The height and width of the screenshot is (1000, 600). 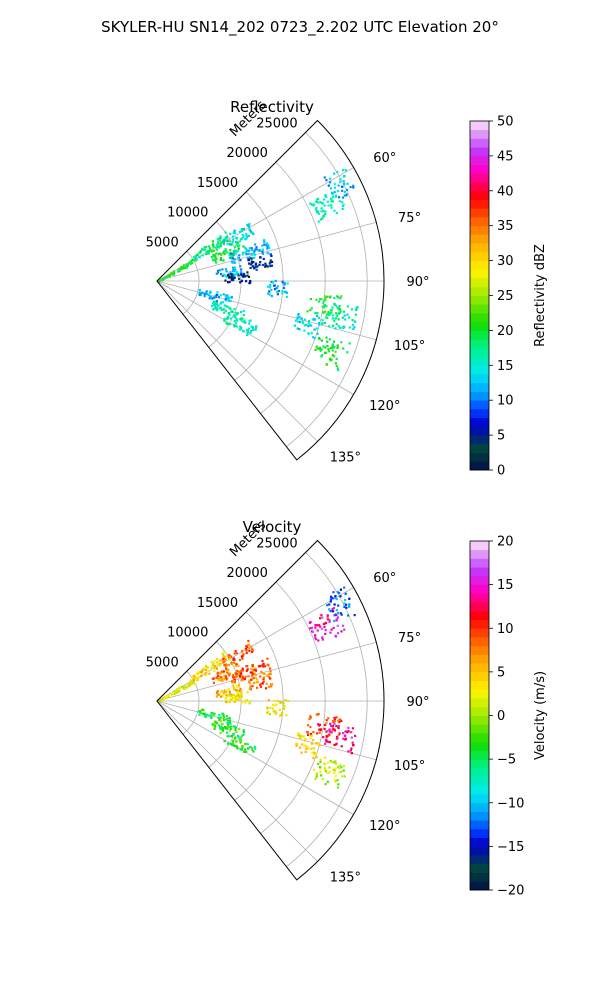 What do you see at coordinates (540, 295) in the screenshot?
I see `colorbar-label: Reflectivity dBZ` at bounding box center [540, 295].